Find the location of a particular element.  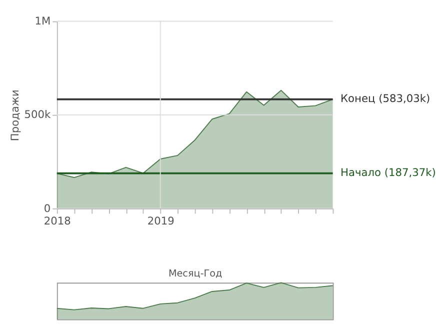

y-tick-label: 0 is located at coordinates (47, 208).